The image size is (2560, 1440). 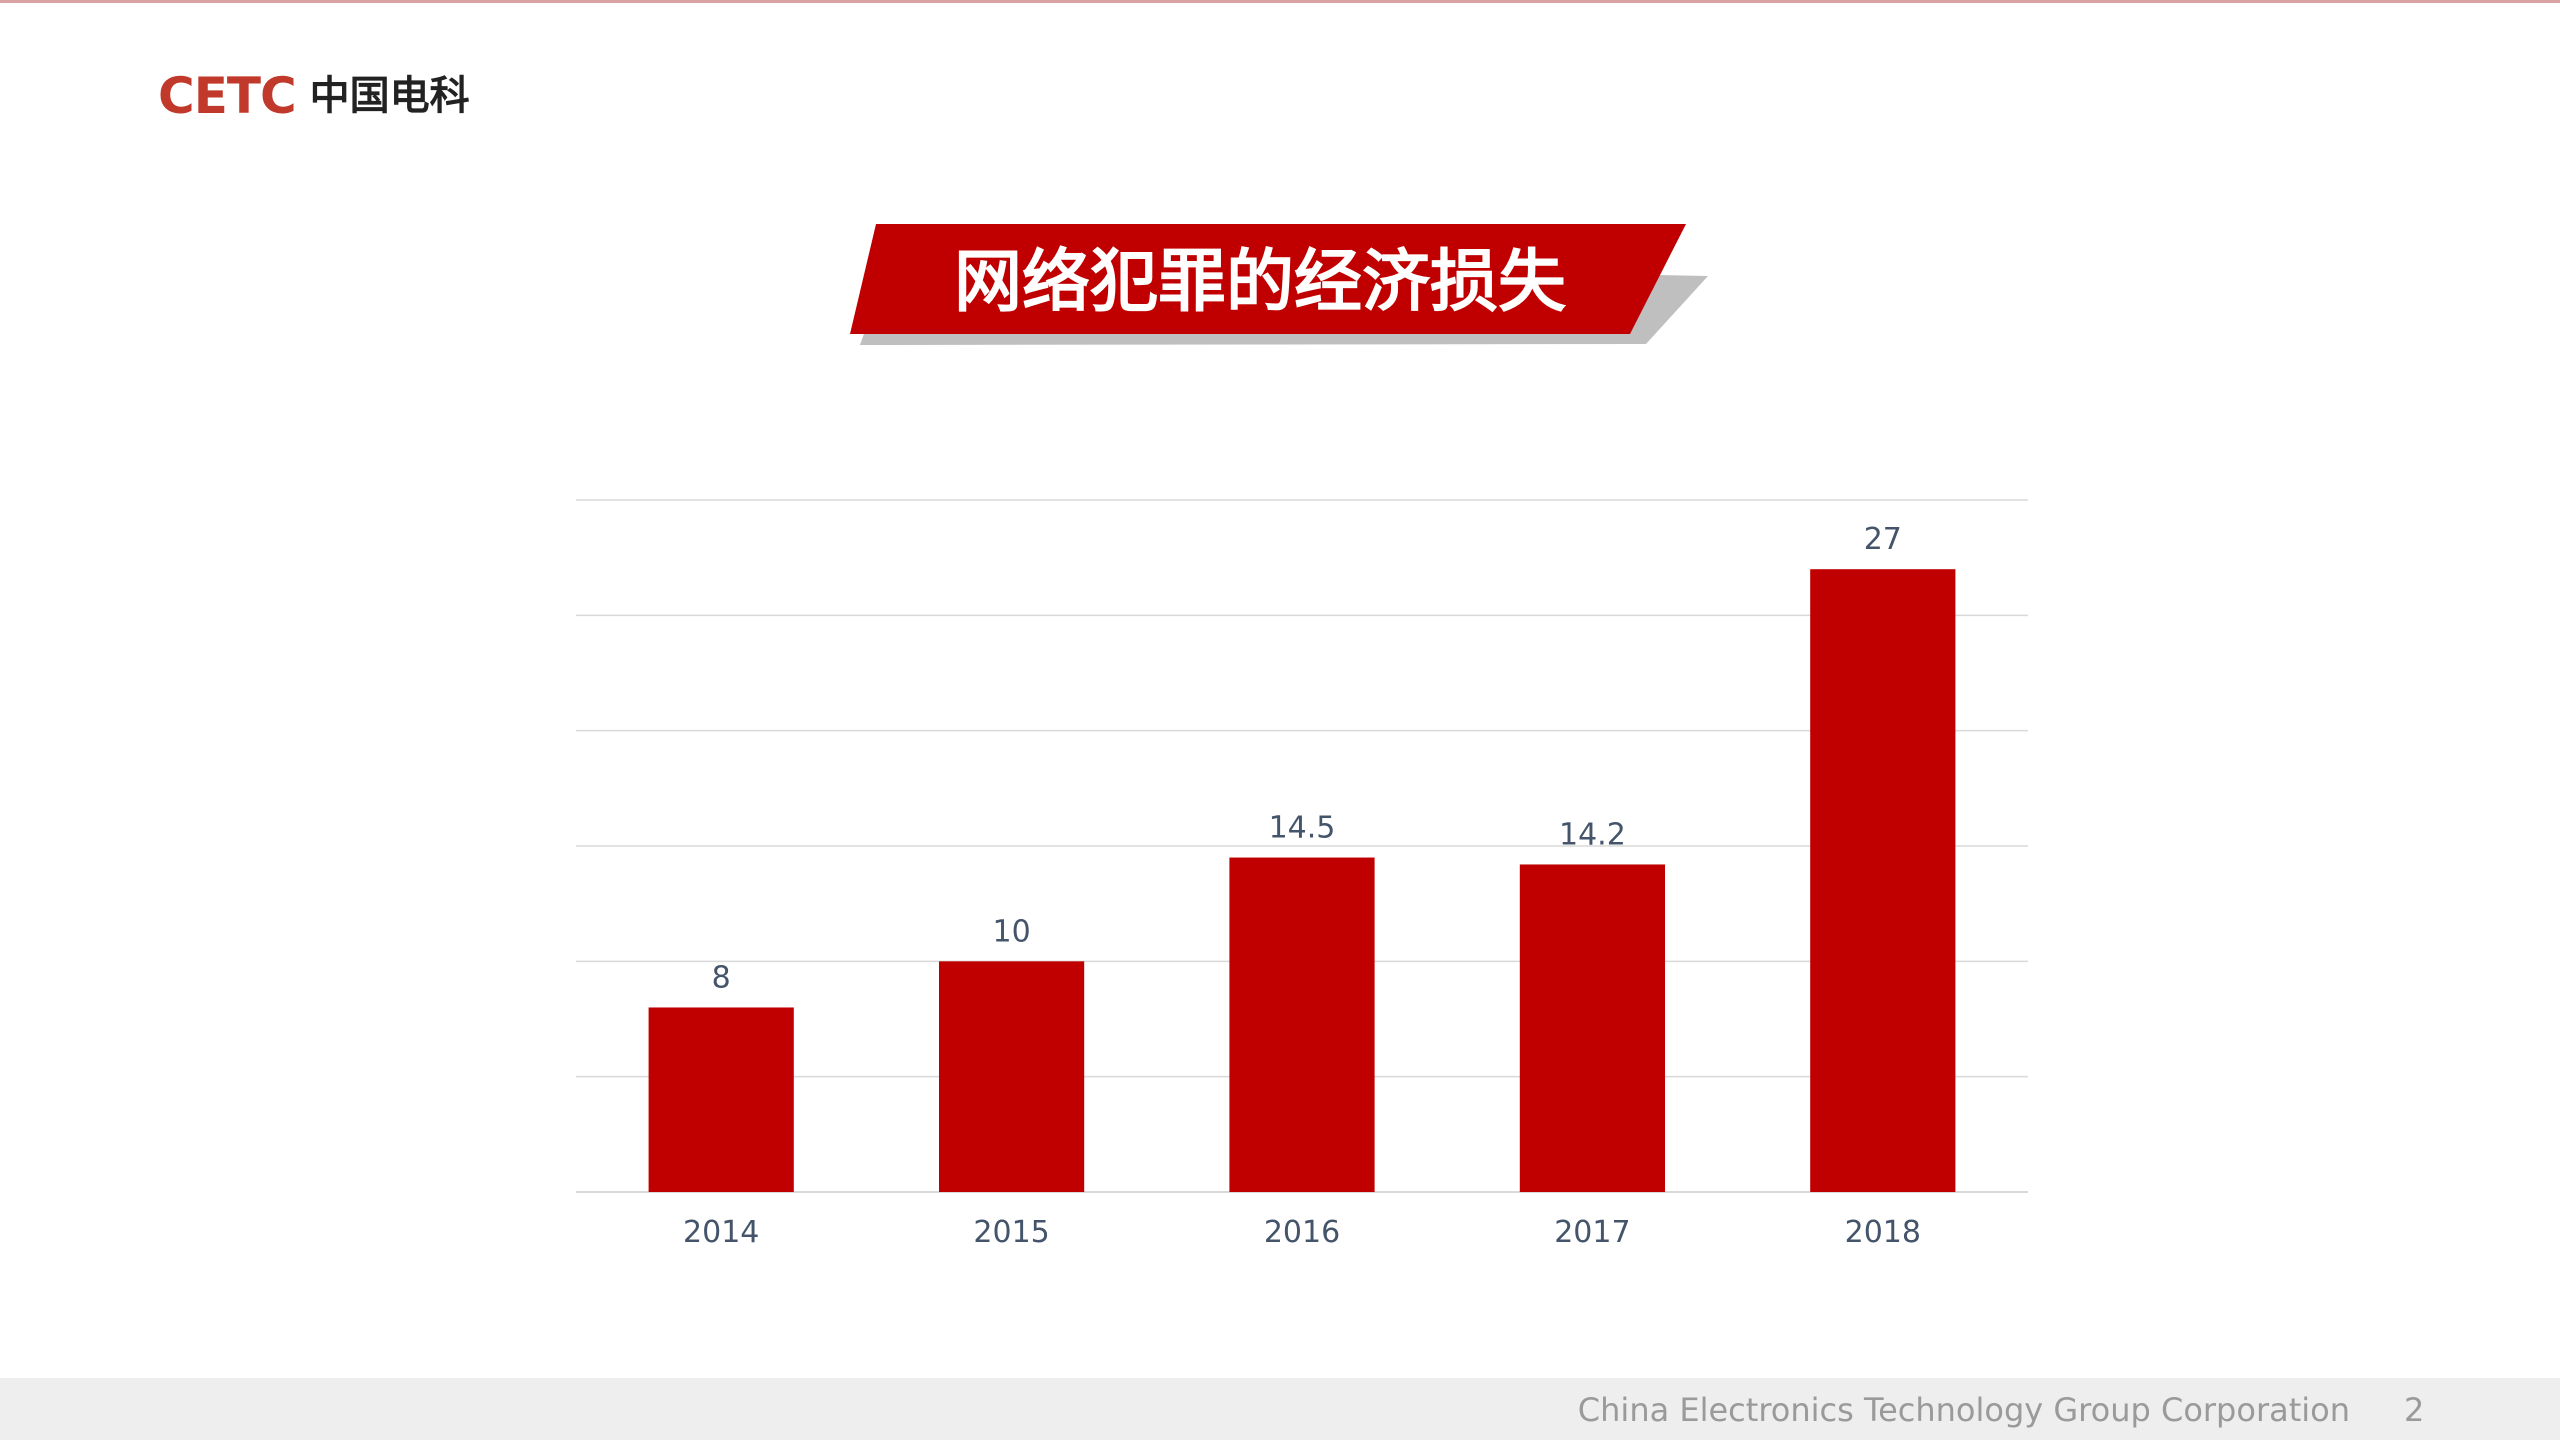 I want to click on bar-2016, so click(x=1302, y=1024).